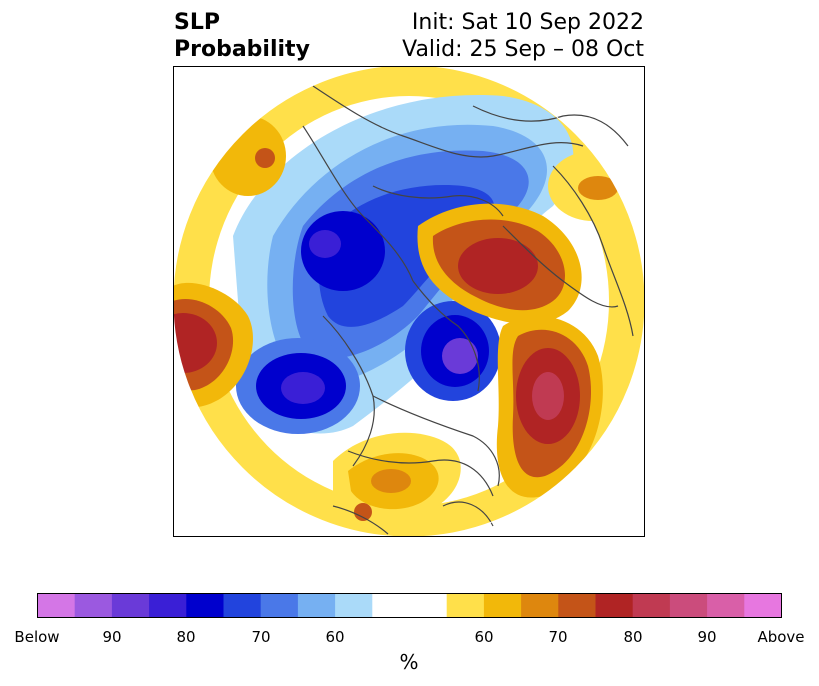  What do you see at coordinates (527, 22) in the screenshot?
I see `init-date: Init: Sat 10 Sep 2022` at bounding box center [527, 22].